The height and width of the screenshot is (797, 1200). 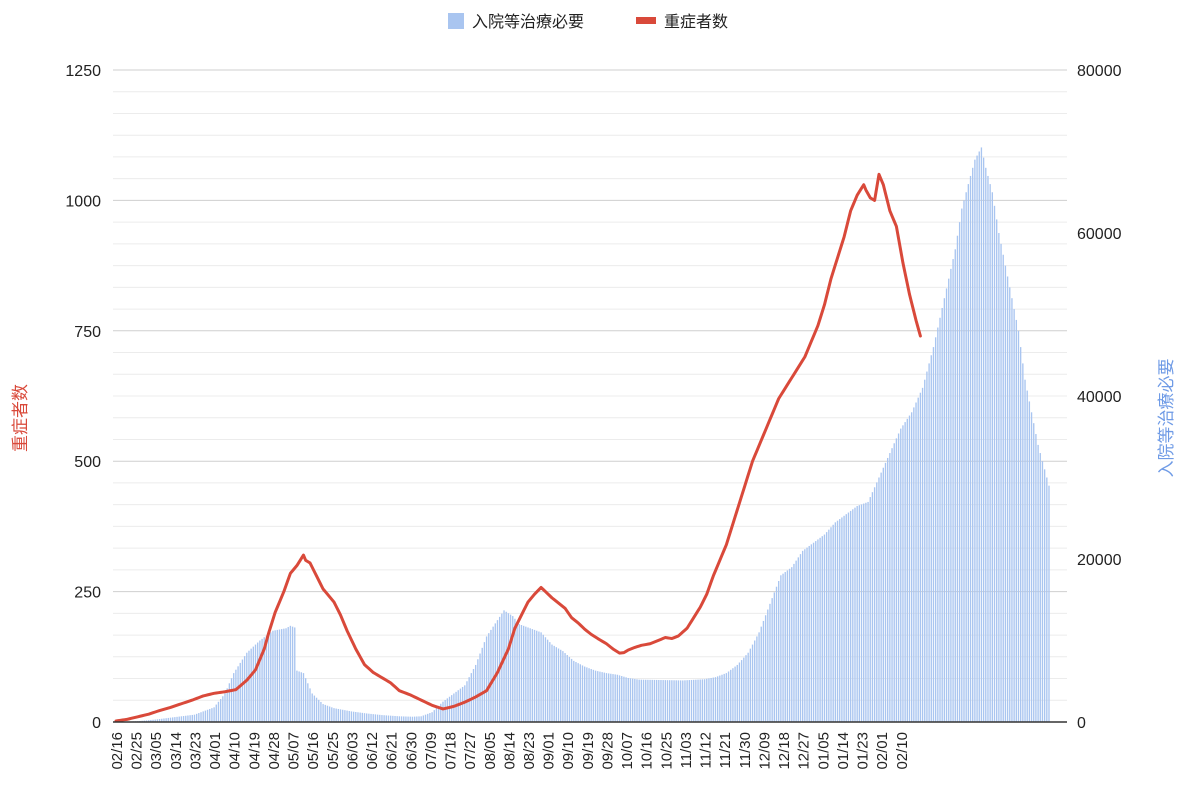 I want to click on y-axis-left-ticks: 0 250 500 750 1000 1250, so click(x=83, y=397).